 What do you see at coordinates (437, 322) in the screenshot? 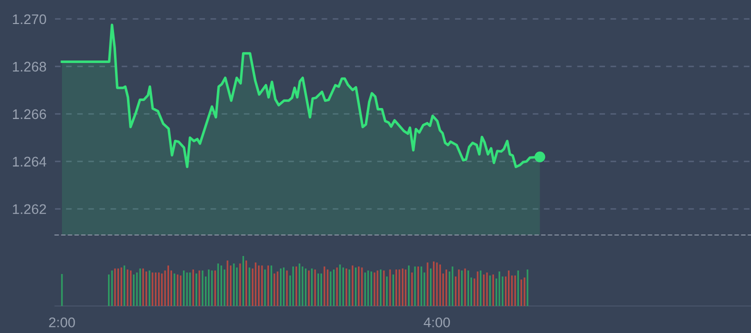
I see `x-tick-label: 4:00` at bounding box center [437, 322].